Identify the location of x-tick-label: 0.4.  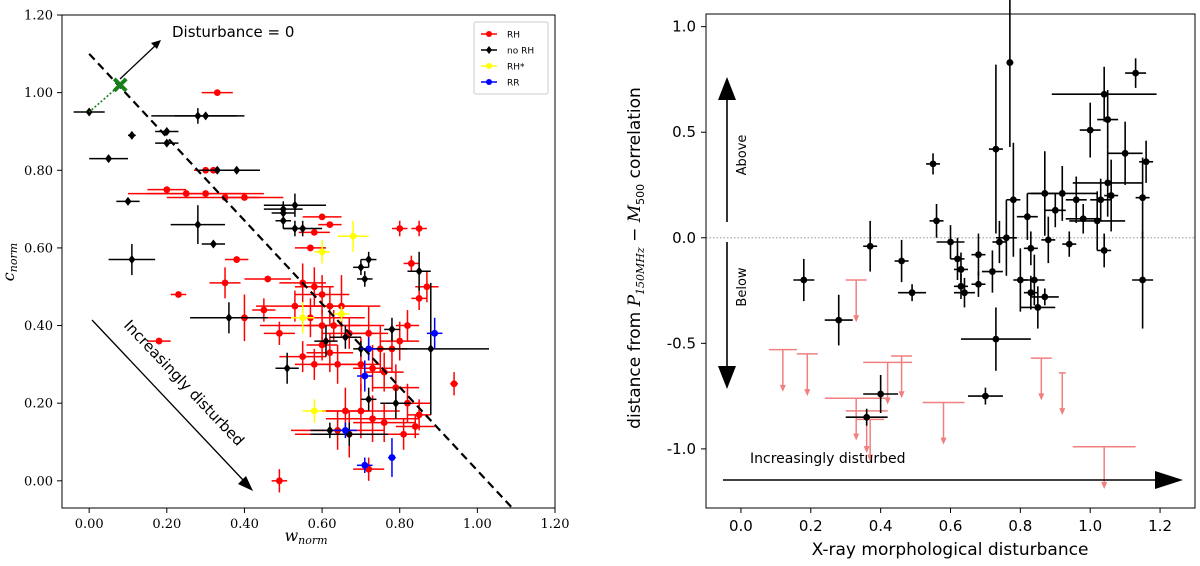
(881, 526).